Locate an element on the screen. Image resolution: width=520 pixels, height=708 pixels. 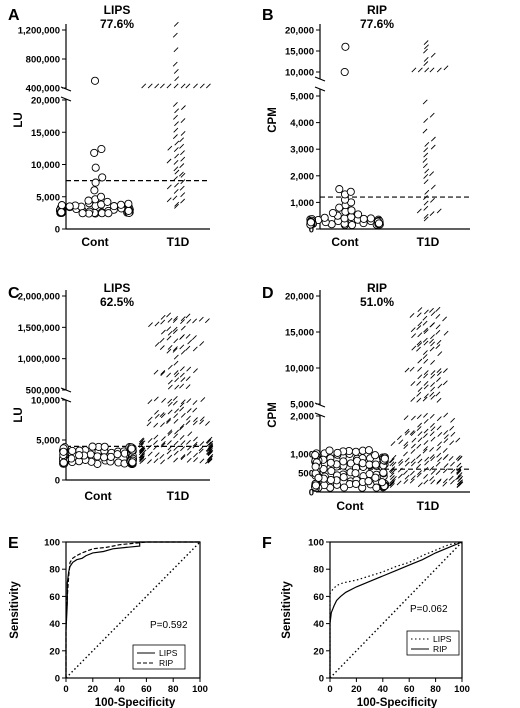
y-tick-label: 15,000 is located at coordinates (299, 333).